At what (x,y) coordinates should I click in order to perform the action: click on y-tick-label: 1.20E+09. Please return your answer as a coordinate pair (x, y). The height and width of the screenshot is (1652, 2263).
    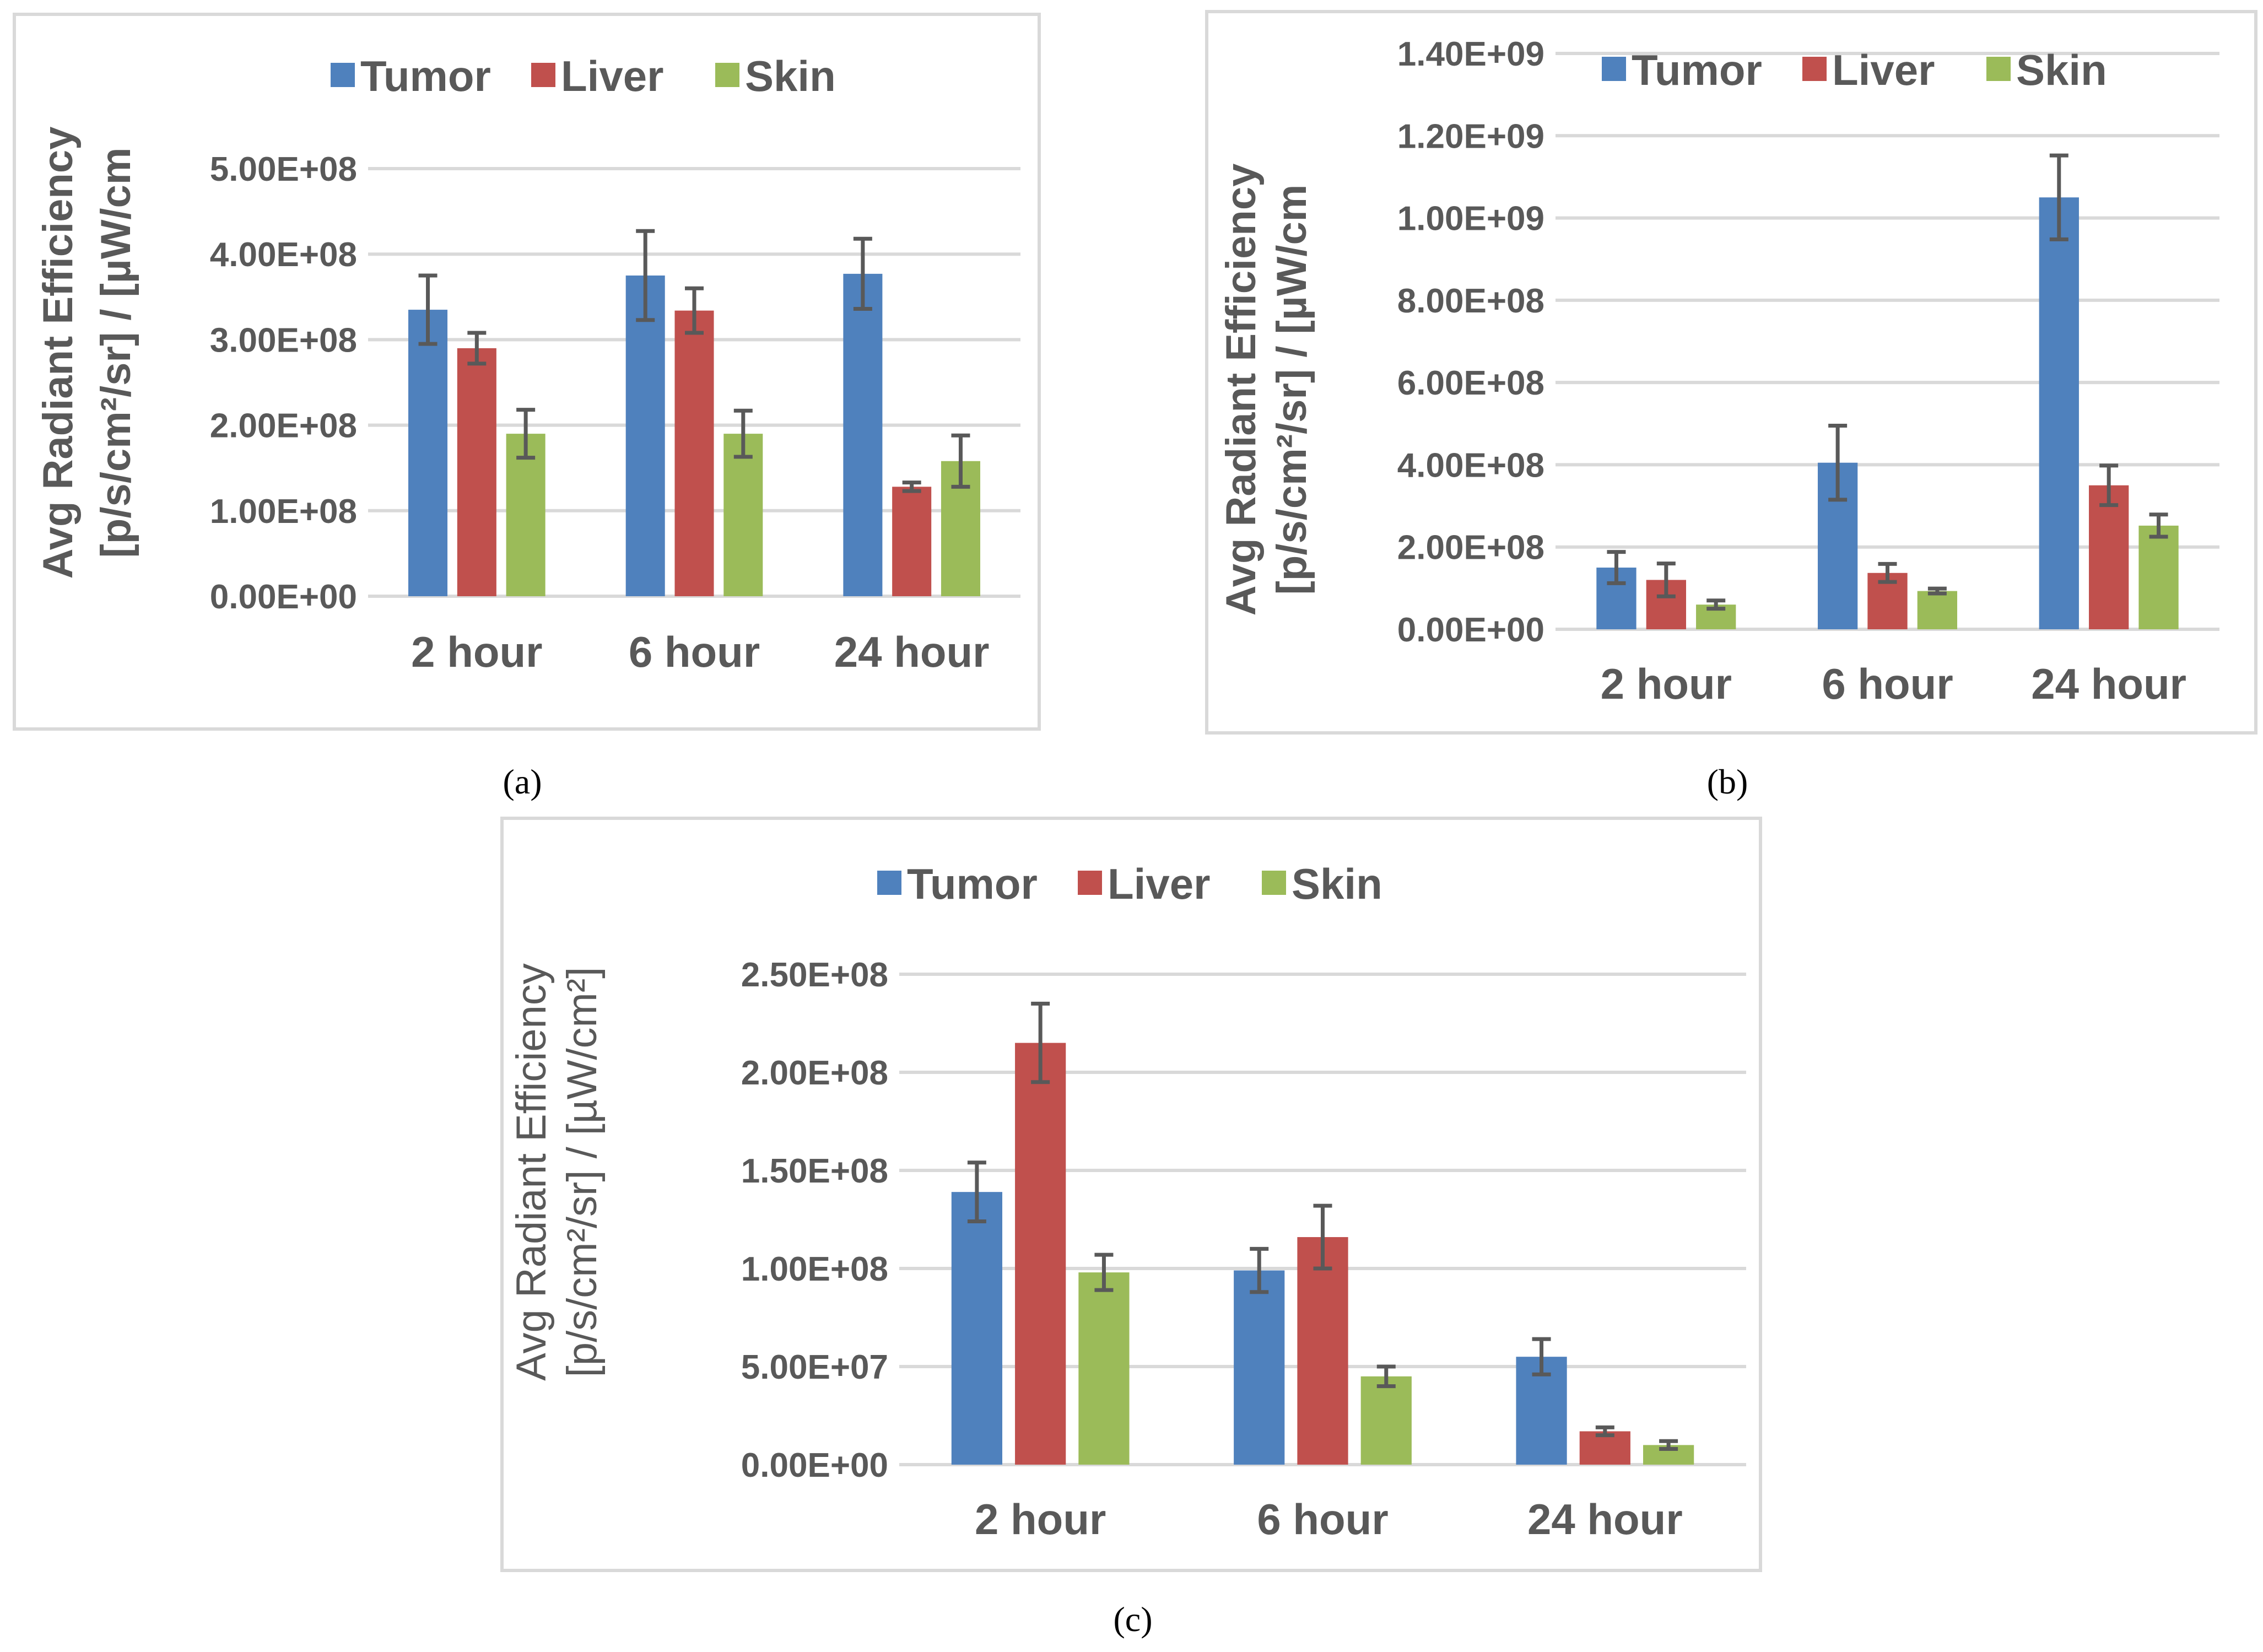
    Looking at the image, I should click on (1470, 136).